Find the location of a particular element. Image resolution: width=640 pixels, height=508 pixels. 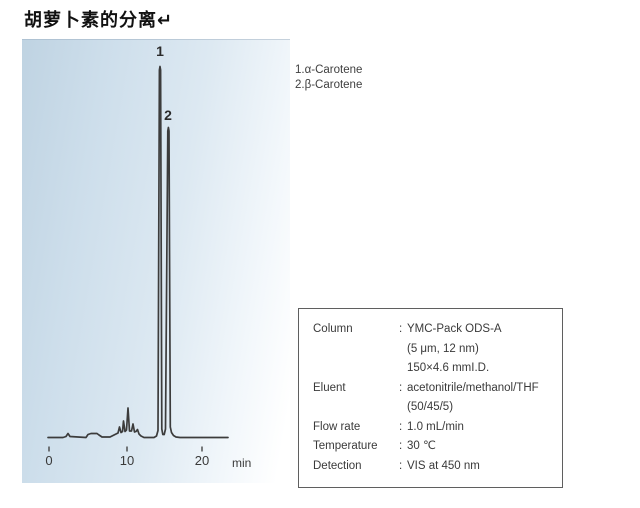

x-tick-label-20: 20 is located at coordinates (202, 460).